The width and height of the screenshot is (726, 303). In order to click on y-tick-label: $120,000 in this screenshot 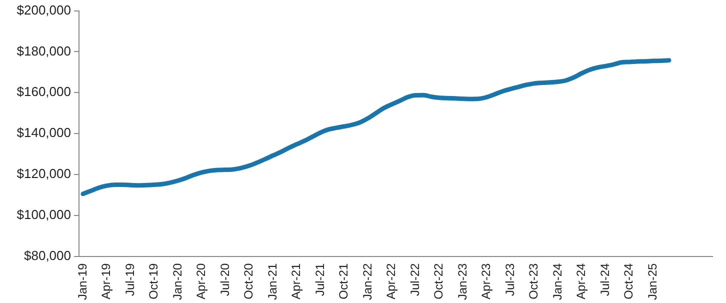, I will do `click(43, 174)`.